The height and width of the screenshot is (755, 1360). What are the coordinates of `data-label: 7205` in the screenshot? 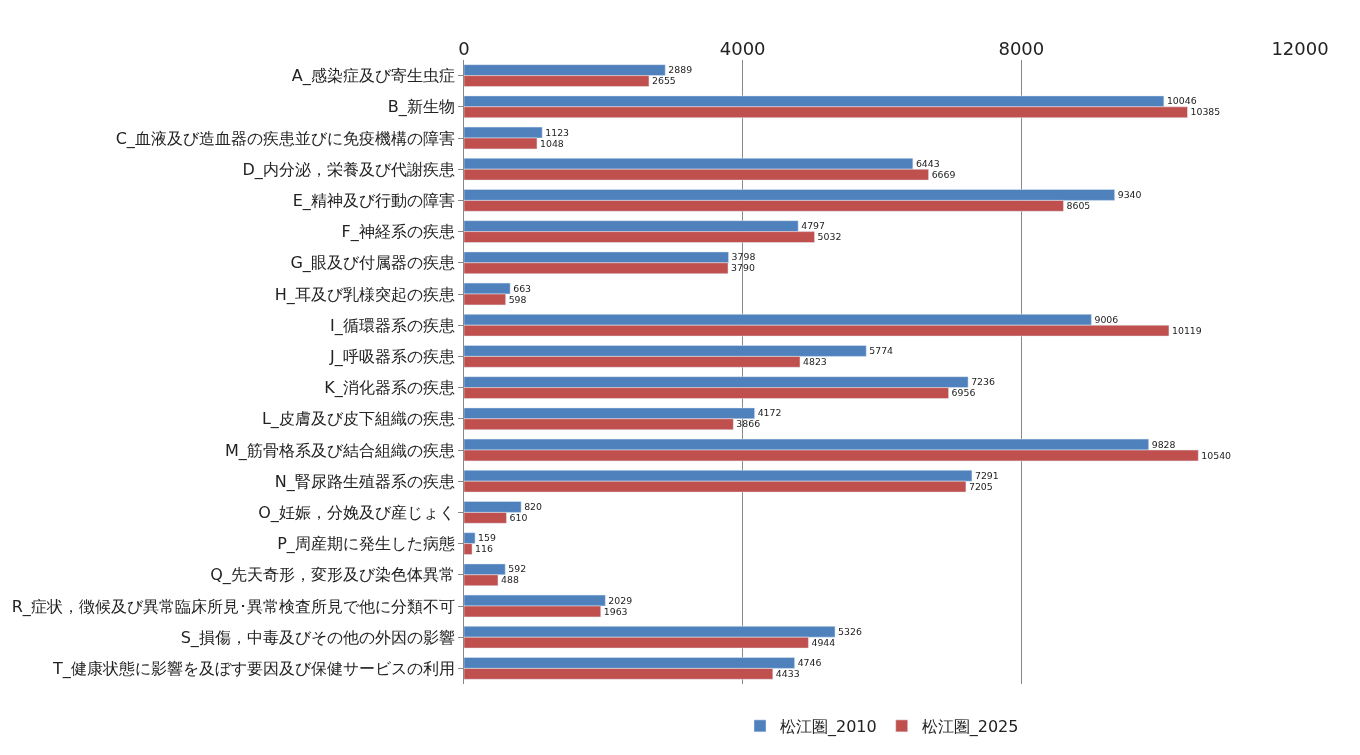 It's located at (980, 486).